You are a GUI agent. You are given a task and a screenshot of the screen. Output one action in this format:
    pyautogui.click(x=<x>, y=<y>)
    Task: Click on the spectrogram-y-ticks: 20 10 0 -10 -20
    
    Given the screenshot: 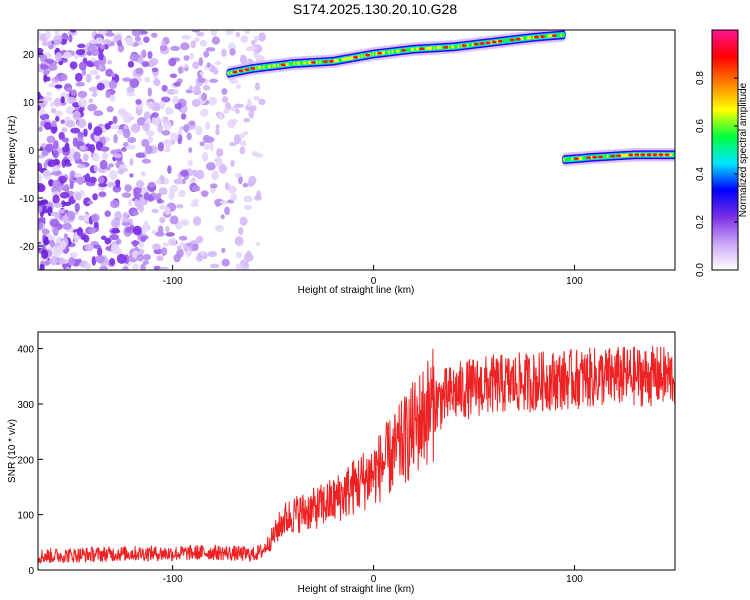 What is the action you would take?
    pyautogui.click(x=31, y=151)
    